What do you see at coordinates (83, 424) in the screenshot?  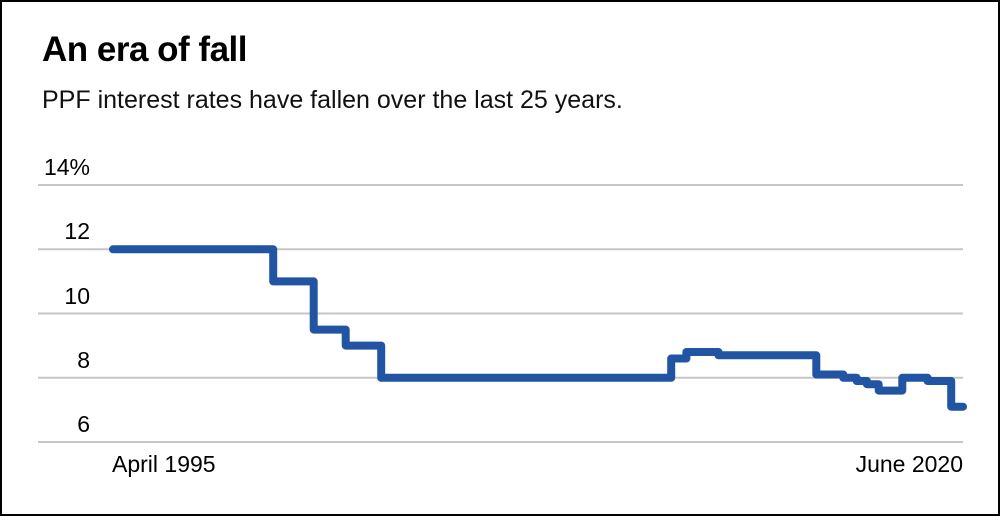 I see `y-axis-tick-label: 6` at bounding box center [83, 424].